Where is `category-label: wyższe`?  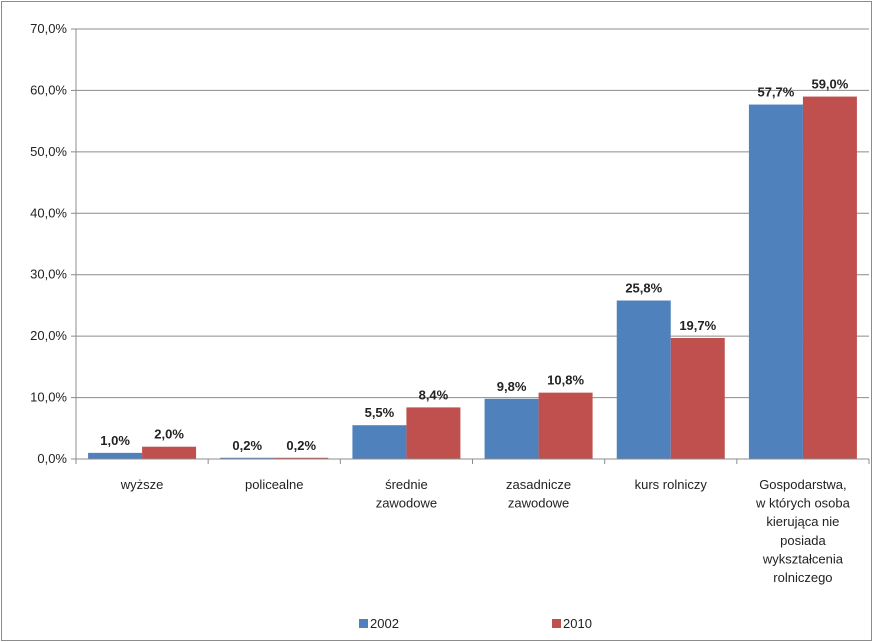 category-label: wyższe is located at coordinates (142, 484).